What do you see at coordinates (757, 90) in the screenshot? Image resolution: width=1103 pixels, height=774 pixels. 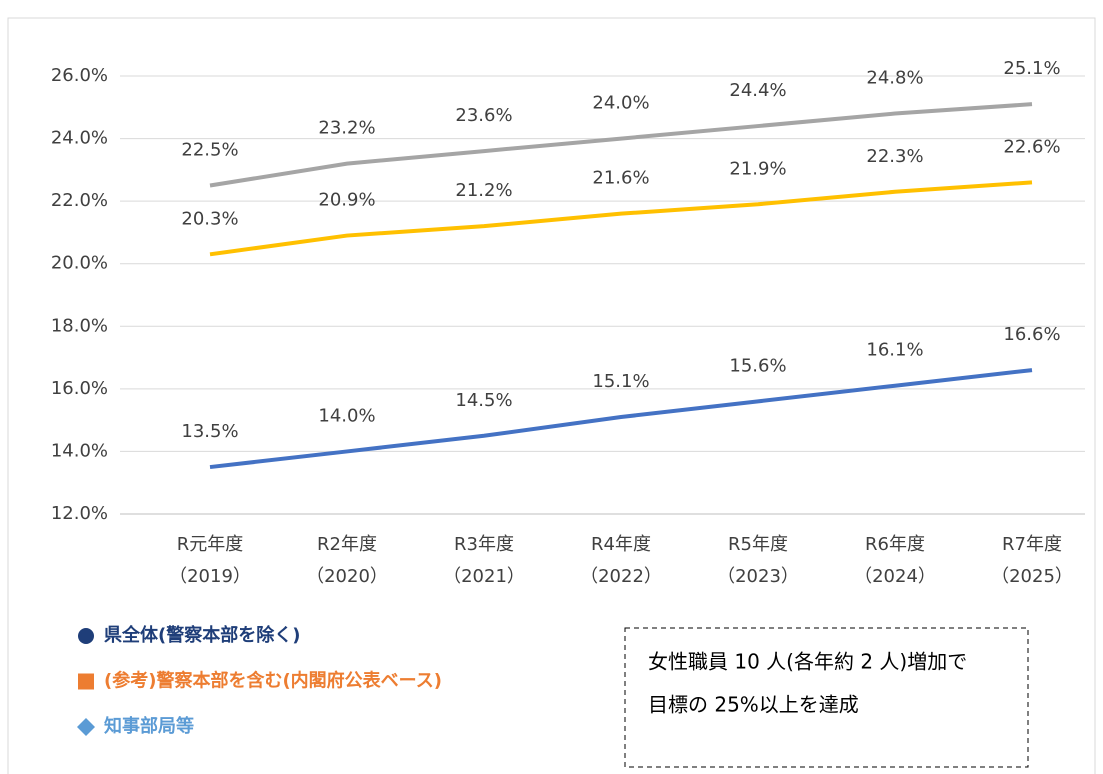 I see `data-label: 24.4%` at bounding box center [757, 90].